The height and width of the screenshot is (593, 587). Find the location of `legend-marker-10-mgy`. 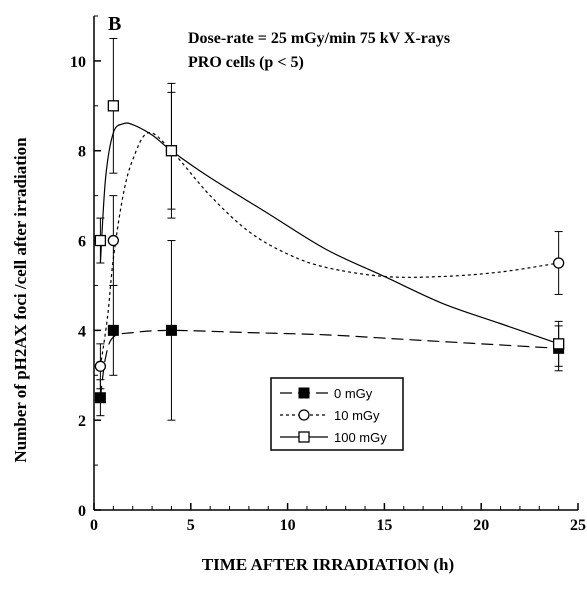

legend-marker-10-mgy is located at coordinates (304, 415).